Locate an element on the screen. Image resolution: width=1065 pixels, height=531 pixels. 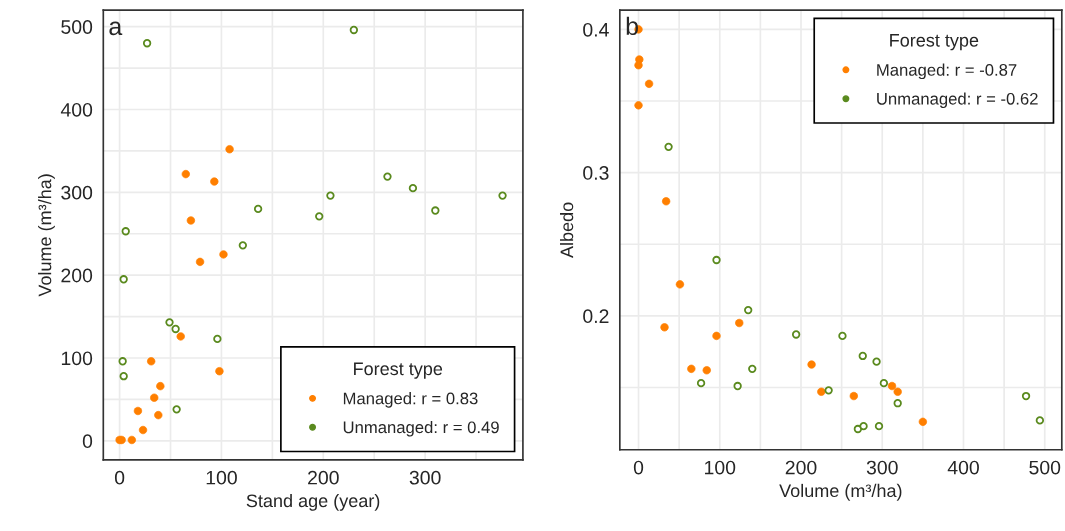
x-axis-title: Volume (m³/ha) is located at coordinates (840, 492).